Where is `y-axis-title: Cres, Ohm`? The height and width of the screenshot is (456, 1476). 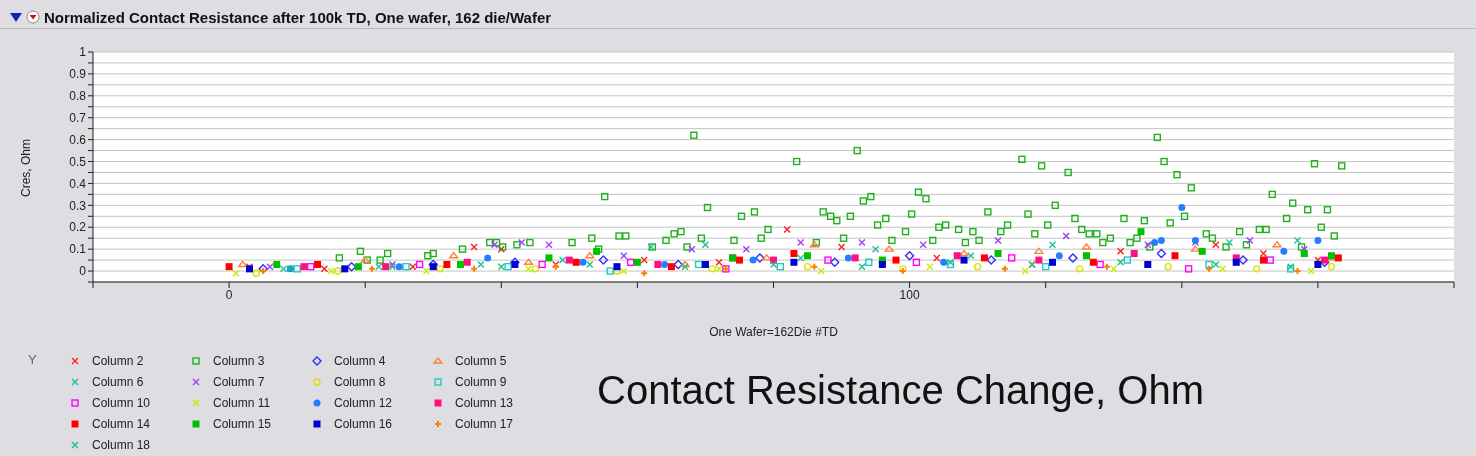
y-axis-title: Cres, Ohm is located at coordinates (26, 167).